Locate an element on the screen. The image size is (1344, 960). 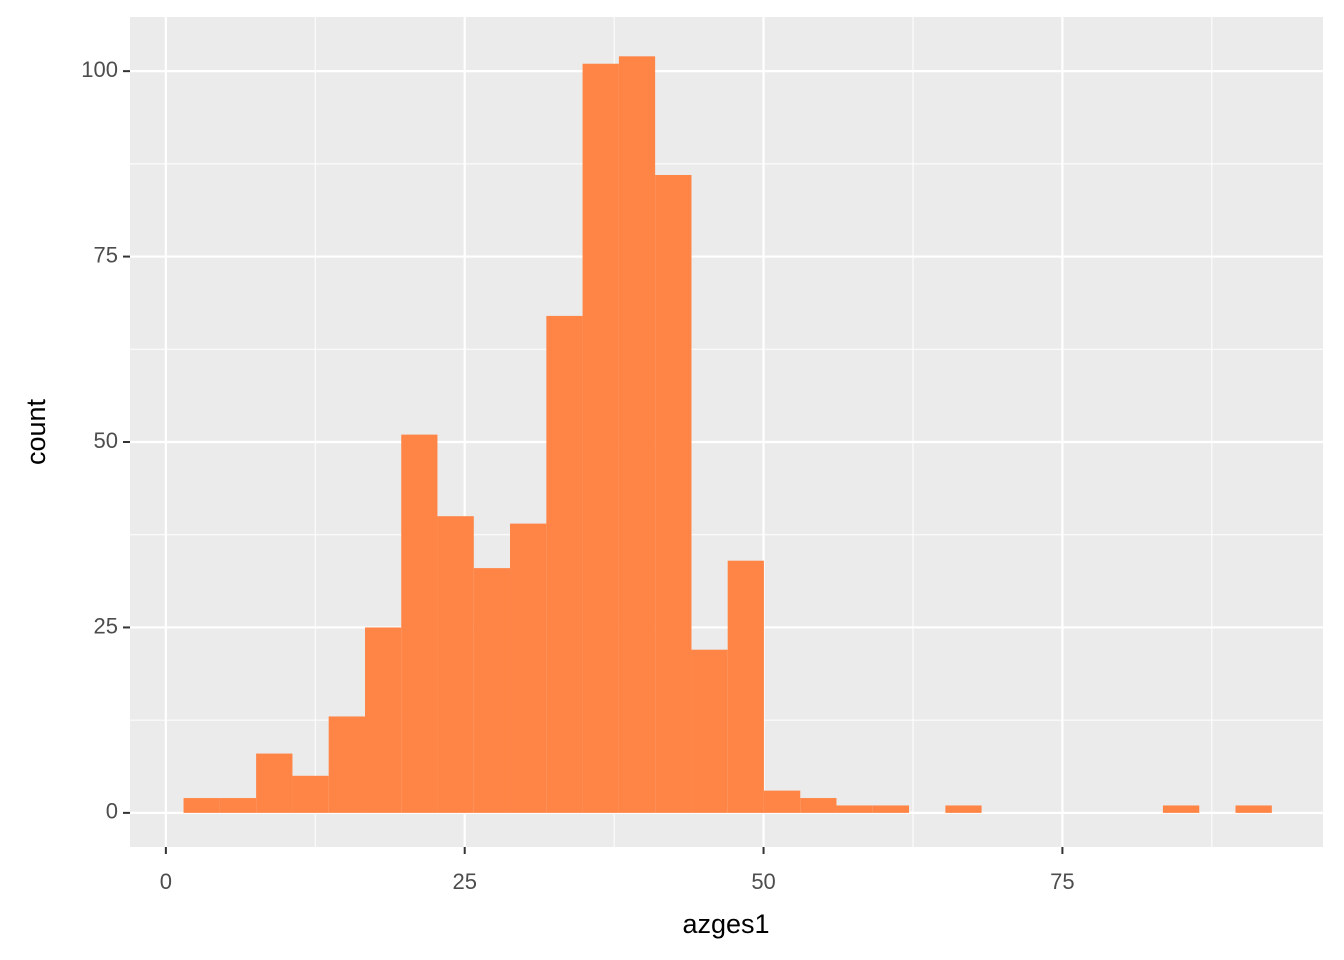
y-tick-label: 25 is located at coordinates (106, 625).